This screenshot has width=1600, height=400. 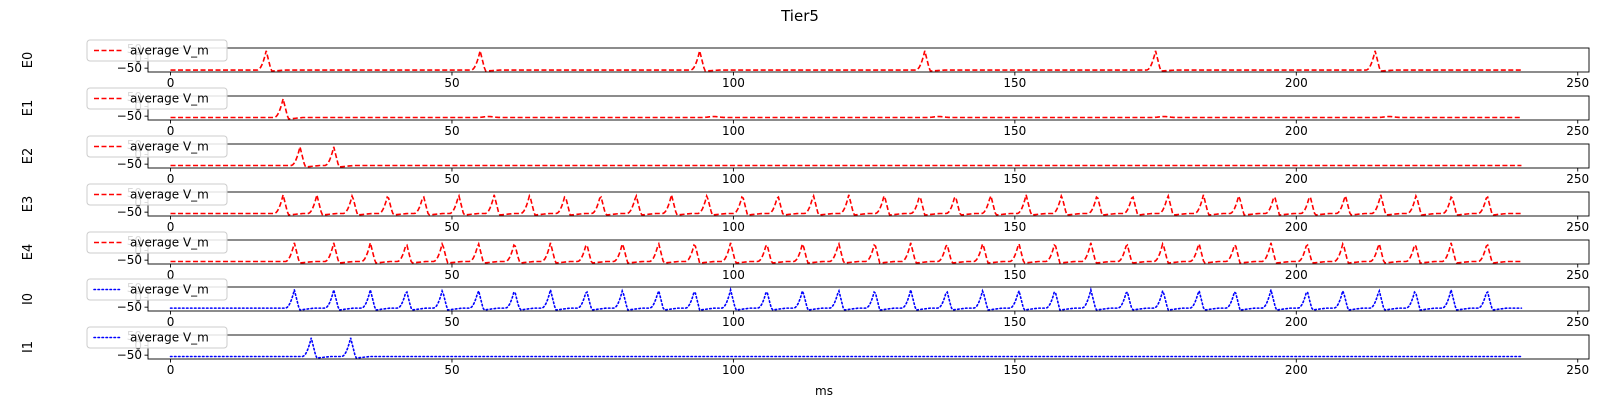 What do you see at coordinates (28, 204) in the screenshot?
I see `y-axis-label-e3: E3` at bounding box center [28, 204].